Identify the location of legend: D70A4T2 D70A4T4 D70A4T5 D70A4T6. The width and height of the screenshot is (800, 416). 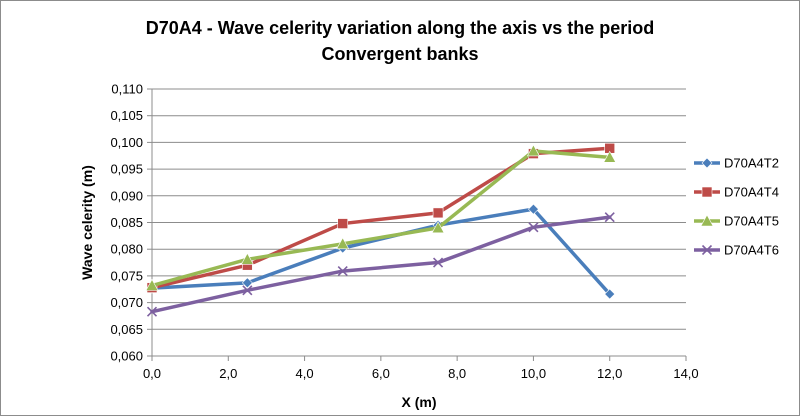
(736, 207).